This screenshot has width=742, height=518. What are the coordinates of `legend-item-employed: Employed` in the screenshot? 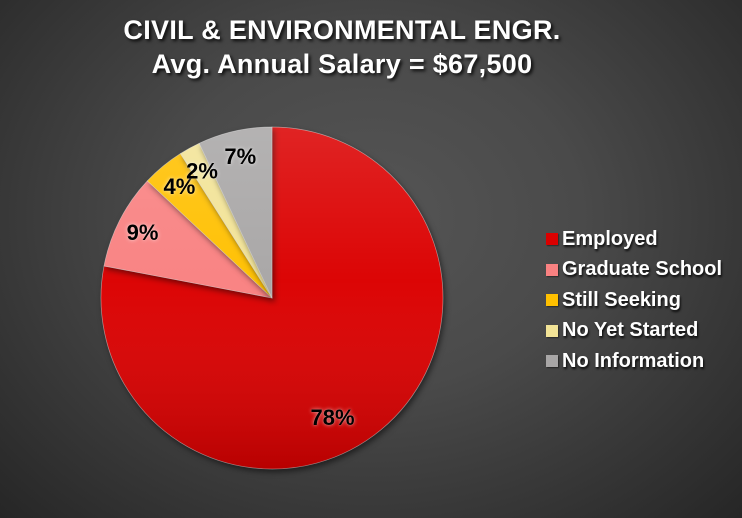 It's located at (634, 239).